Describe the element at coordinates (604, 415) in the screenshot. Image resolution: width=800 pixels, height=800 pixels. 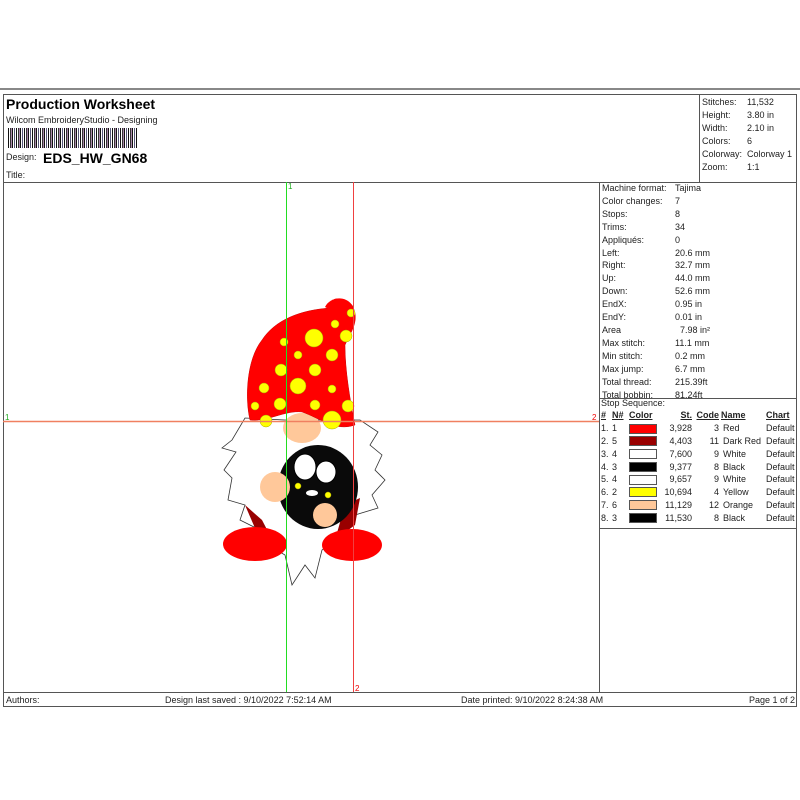
I see `col-num: #` at that location.